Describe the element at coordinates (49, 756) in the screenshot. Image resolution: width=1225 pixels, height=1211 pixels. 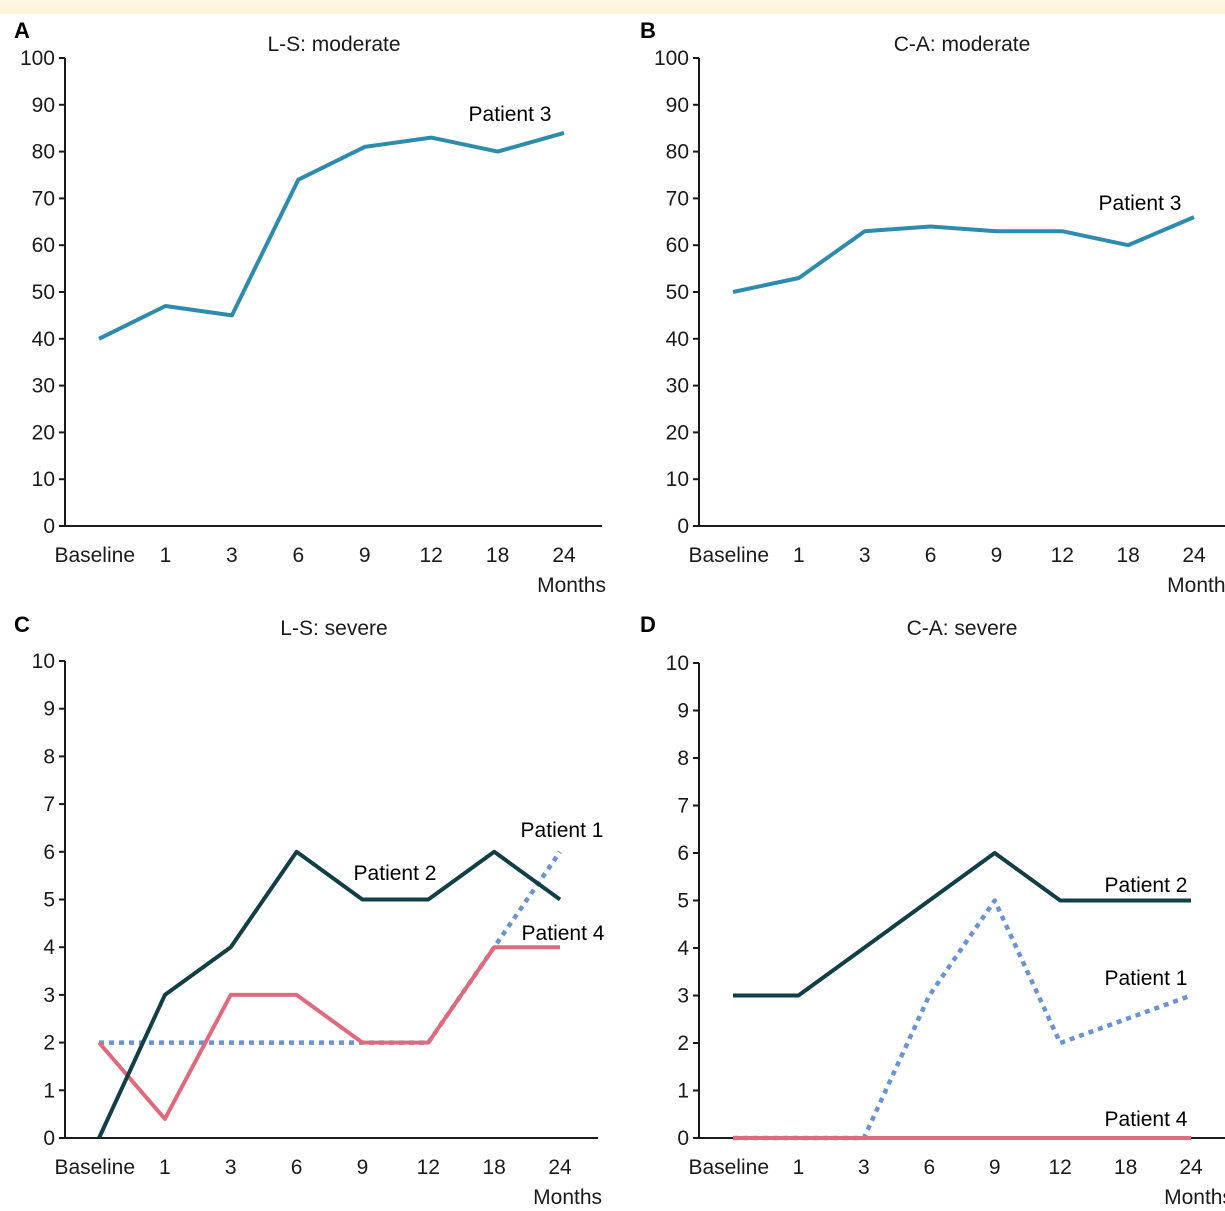
I see `y-tick-label: 8` at that location.